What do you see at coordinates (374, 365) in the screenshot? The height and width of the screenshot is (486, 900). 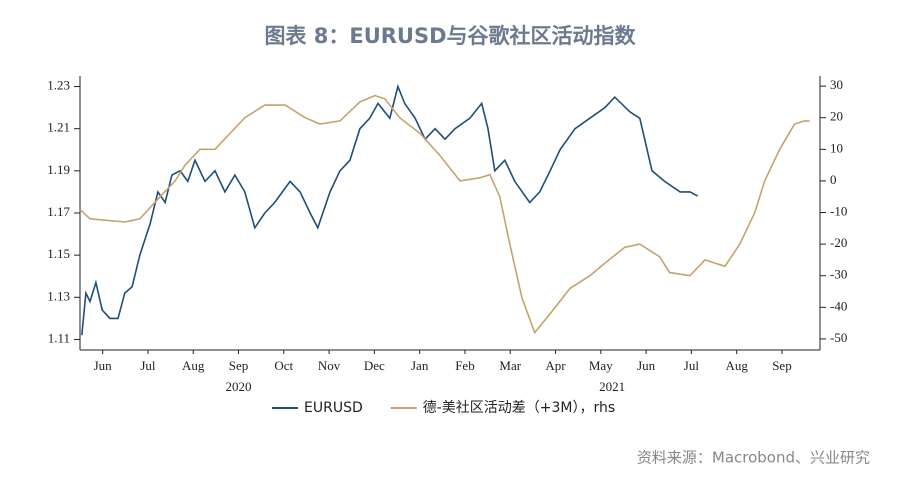 I see `x-tick-label: Dec` at bounding box center [374, 365].